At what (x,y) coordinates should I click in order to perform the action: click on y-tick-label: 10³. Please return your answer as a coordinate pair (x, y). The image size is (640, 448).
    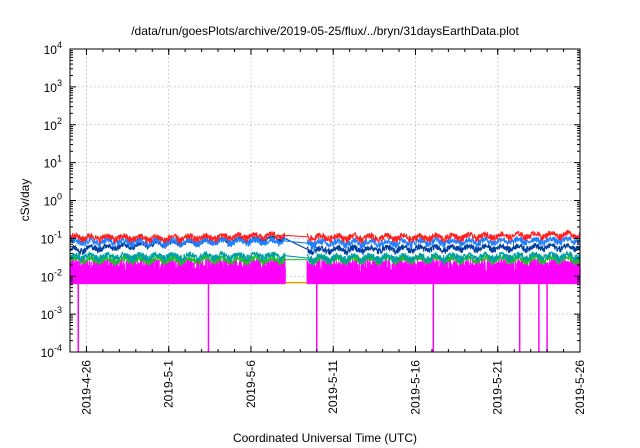
    Looking at the image, I should click on (53, 86).